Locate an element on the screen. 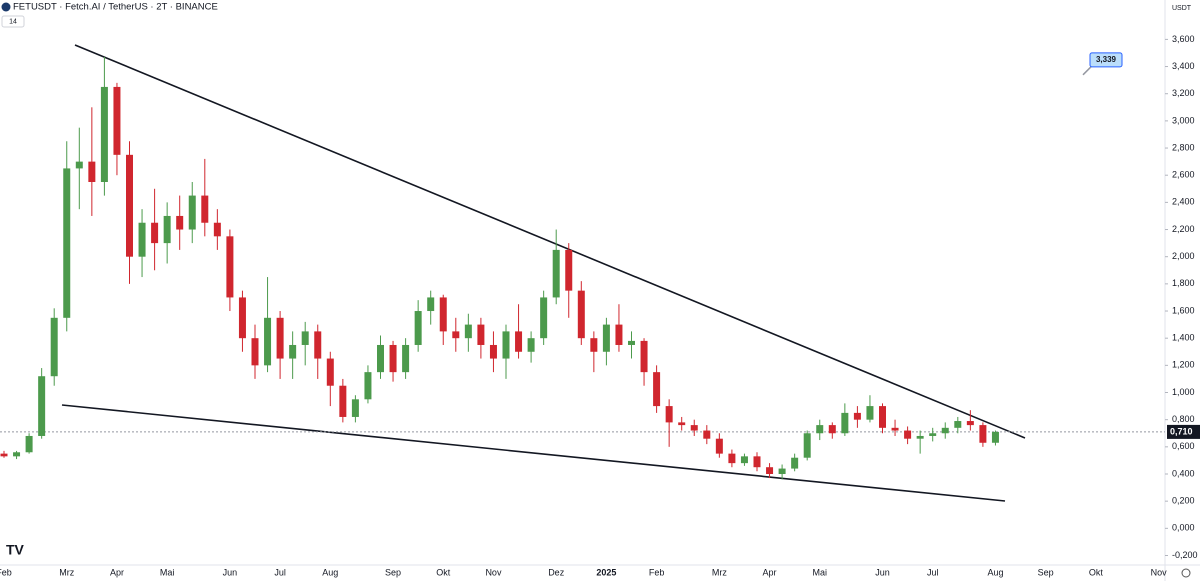  tv-logo: TV is located at coordinates (15, 550).